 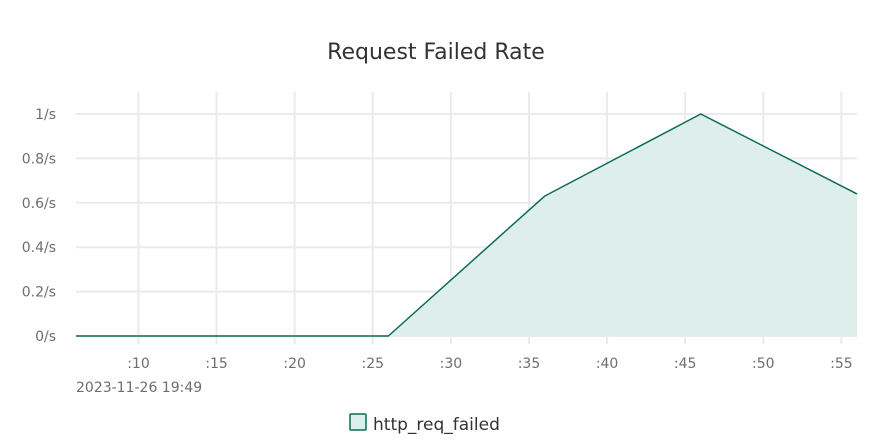 What do you see at coordinates (39, 204) in the screenshot?
I see `y-tick-label: 0.6/s` at bounding box center [39, 204].